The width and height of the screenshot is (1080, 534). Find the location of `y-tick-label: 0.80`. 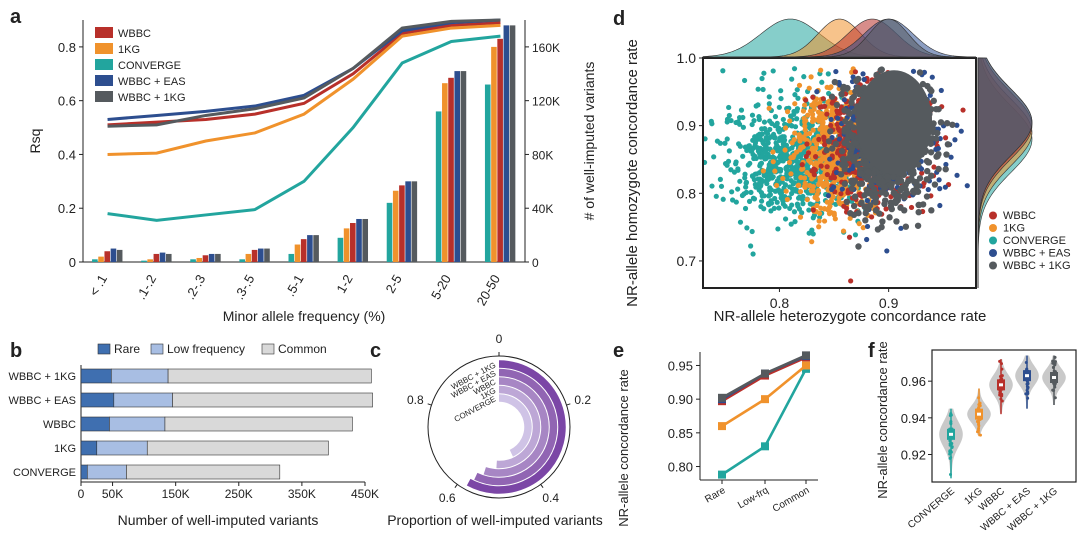

y-tick-label: 0.80 is located at coordinates (680, 467).